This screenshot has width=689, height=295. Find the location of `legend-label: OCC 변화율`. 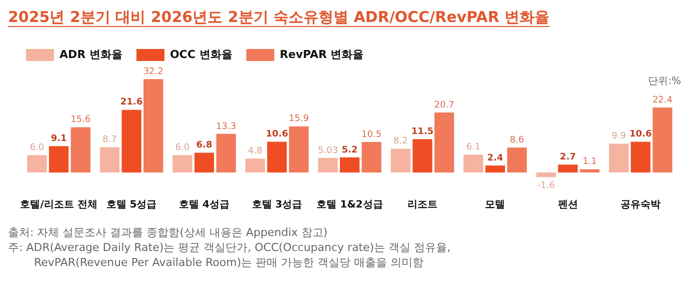

legend-label: OCC 변화율 is located at coordinates (201, 54).